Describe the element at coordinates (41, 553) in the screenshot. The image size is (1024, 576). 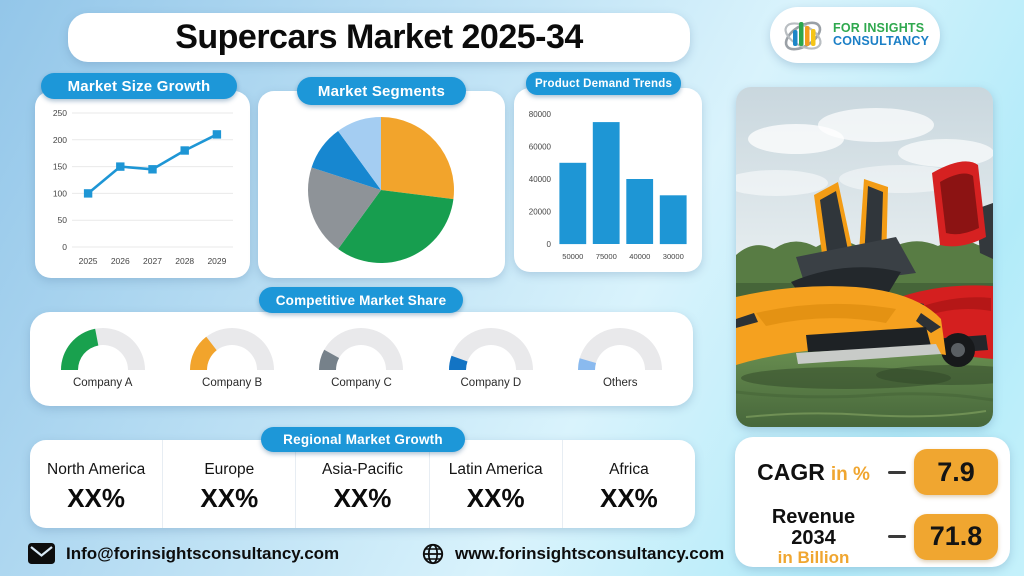
I see `email-icon` at that location.